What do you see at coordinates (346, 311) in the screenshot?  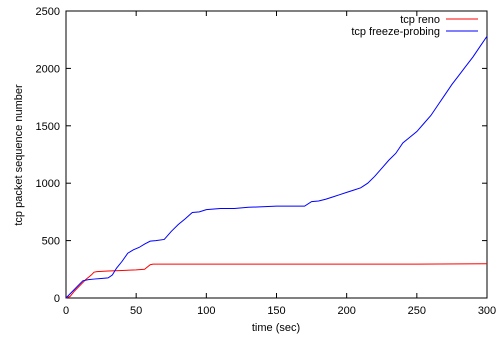 I see `x-tick-label: 200` at bounding box center [346, 311].